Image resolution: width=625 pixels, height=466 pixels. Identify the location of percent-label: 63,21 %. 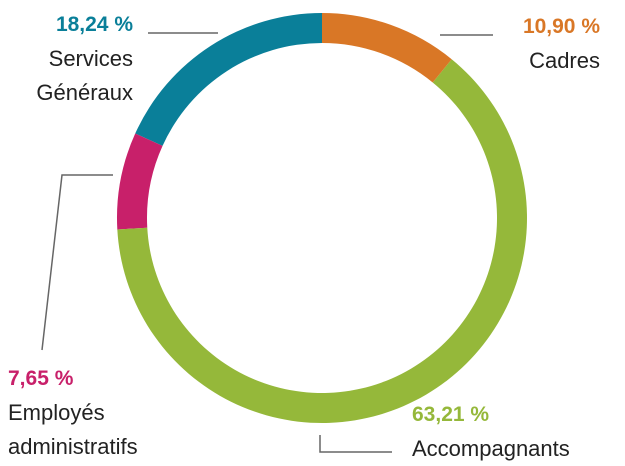
(451, 414).